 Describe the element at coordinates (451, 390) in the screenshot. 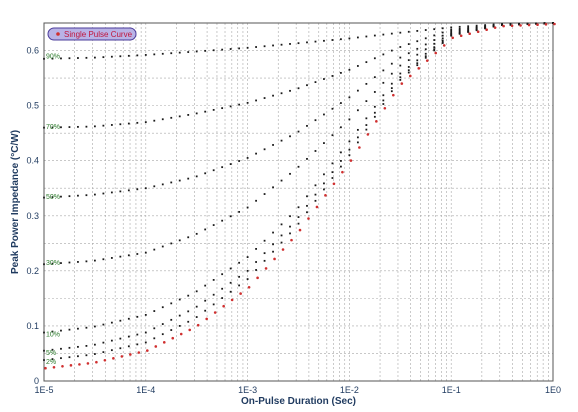

I see `x-tick-label: 1E-1` at that location.